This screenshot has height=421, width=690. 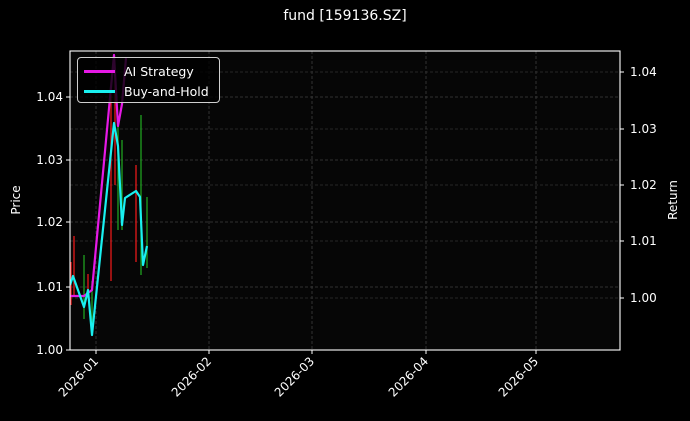 What do you see at coordinates (49, 287) in the screenshot?
I see `left-tick-label: 1.01` at bounding box center [49, 287].